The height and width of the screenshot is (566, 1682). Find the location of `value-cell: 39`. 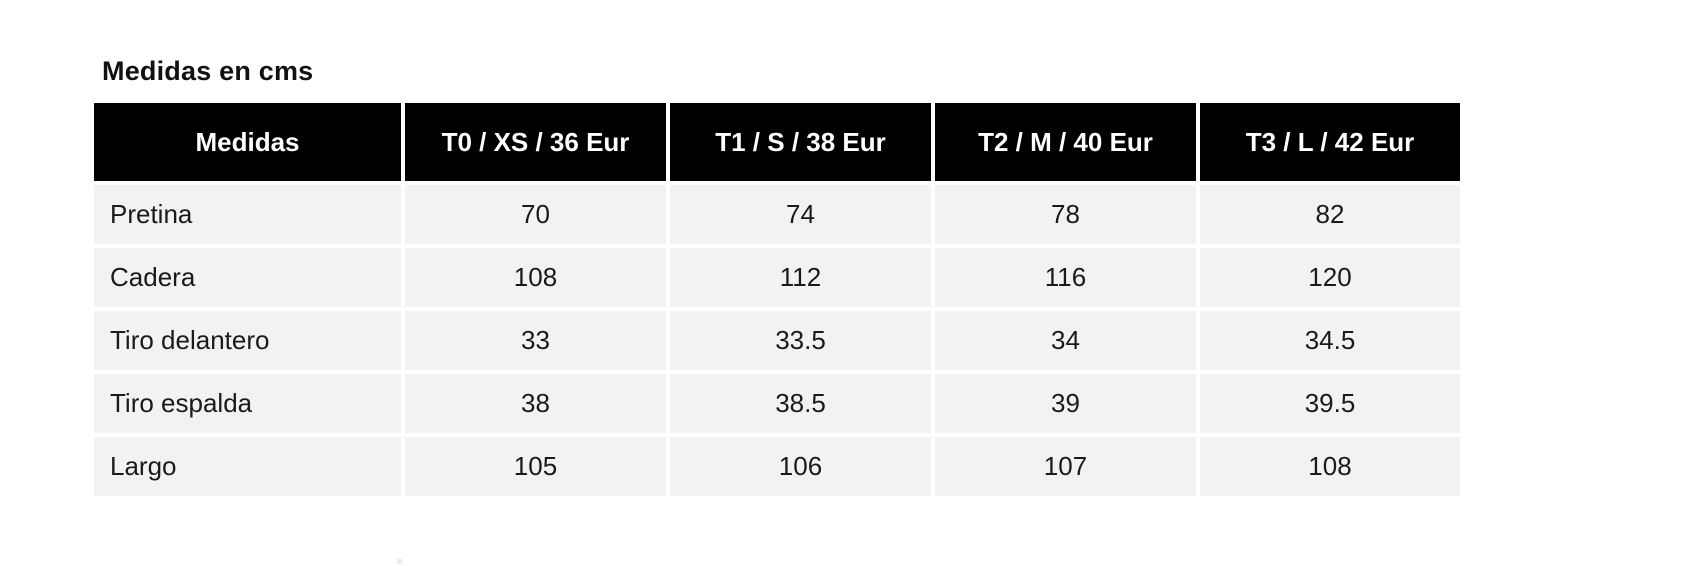

value-cell: 39 is located at coordinates (1065, 403).